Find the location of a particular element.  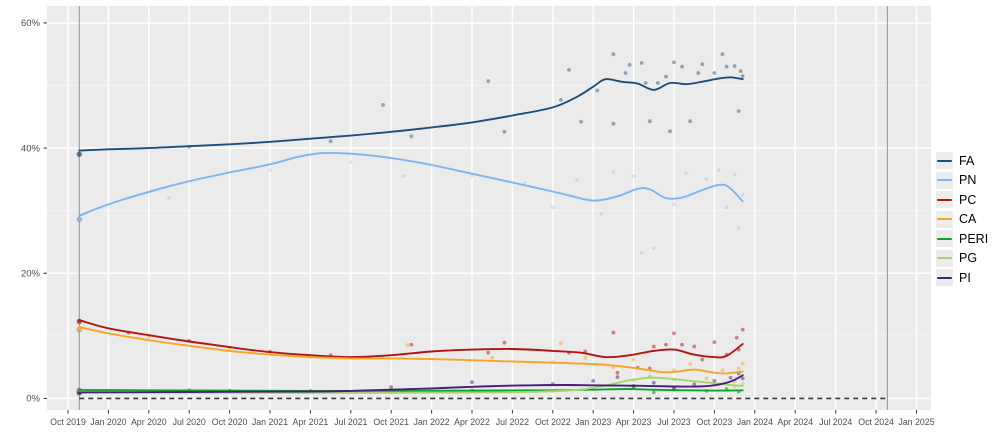

x-tick-label: Jul 2021 is located at coordinates (350, 422).